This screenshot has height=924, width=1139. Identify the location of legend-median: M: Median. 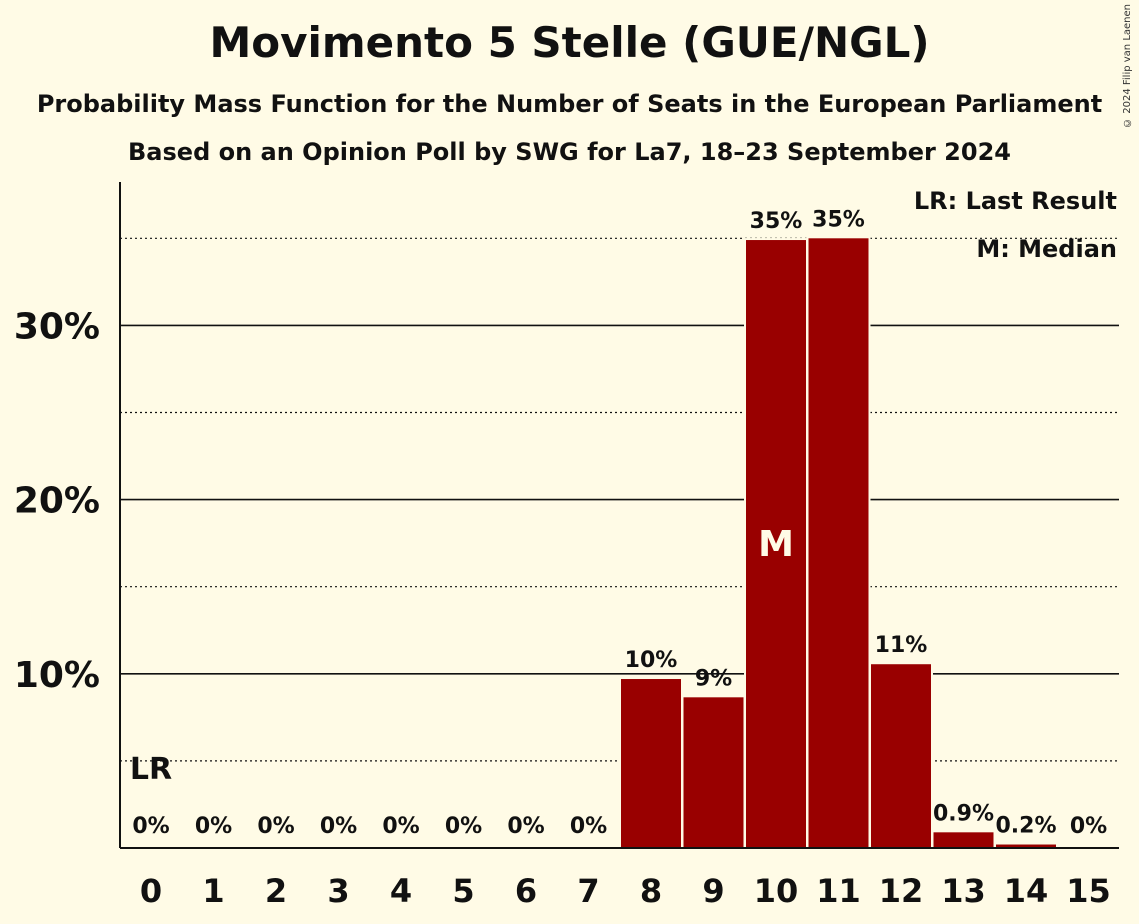
(1046, 249).